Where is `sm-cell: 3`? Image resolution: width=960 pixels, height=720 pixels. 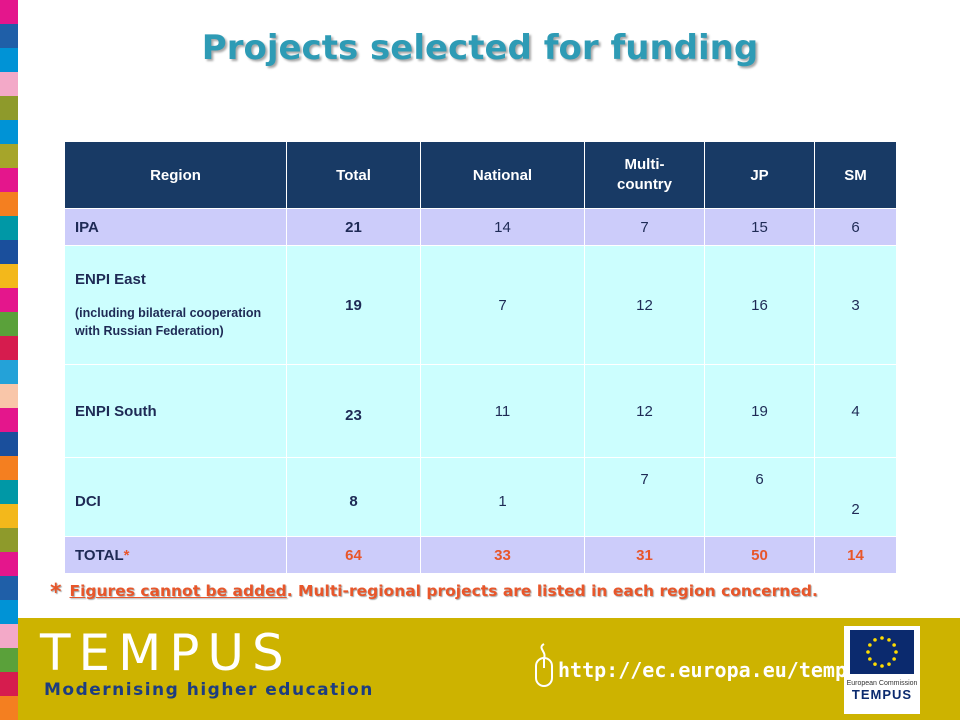
sm-cell: 3 is located at coordinates (855, 305).